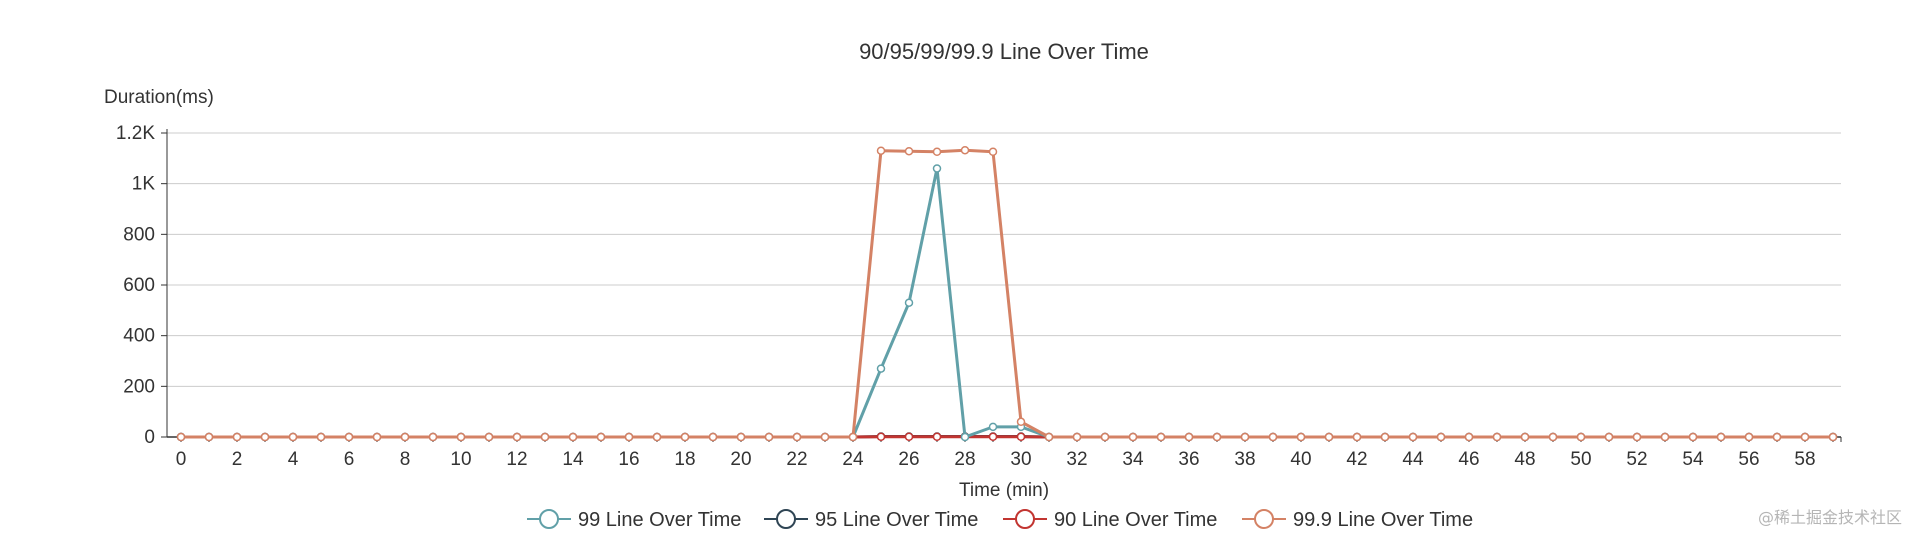 The width and height of the screenshot is (1920, 544). Describe the element at coordinates (1135, 520) in the screenshot. I see `legend-label: 90 Line Over Time` at that location.